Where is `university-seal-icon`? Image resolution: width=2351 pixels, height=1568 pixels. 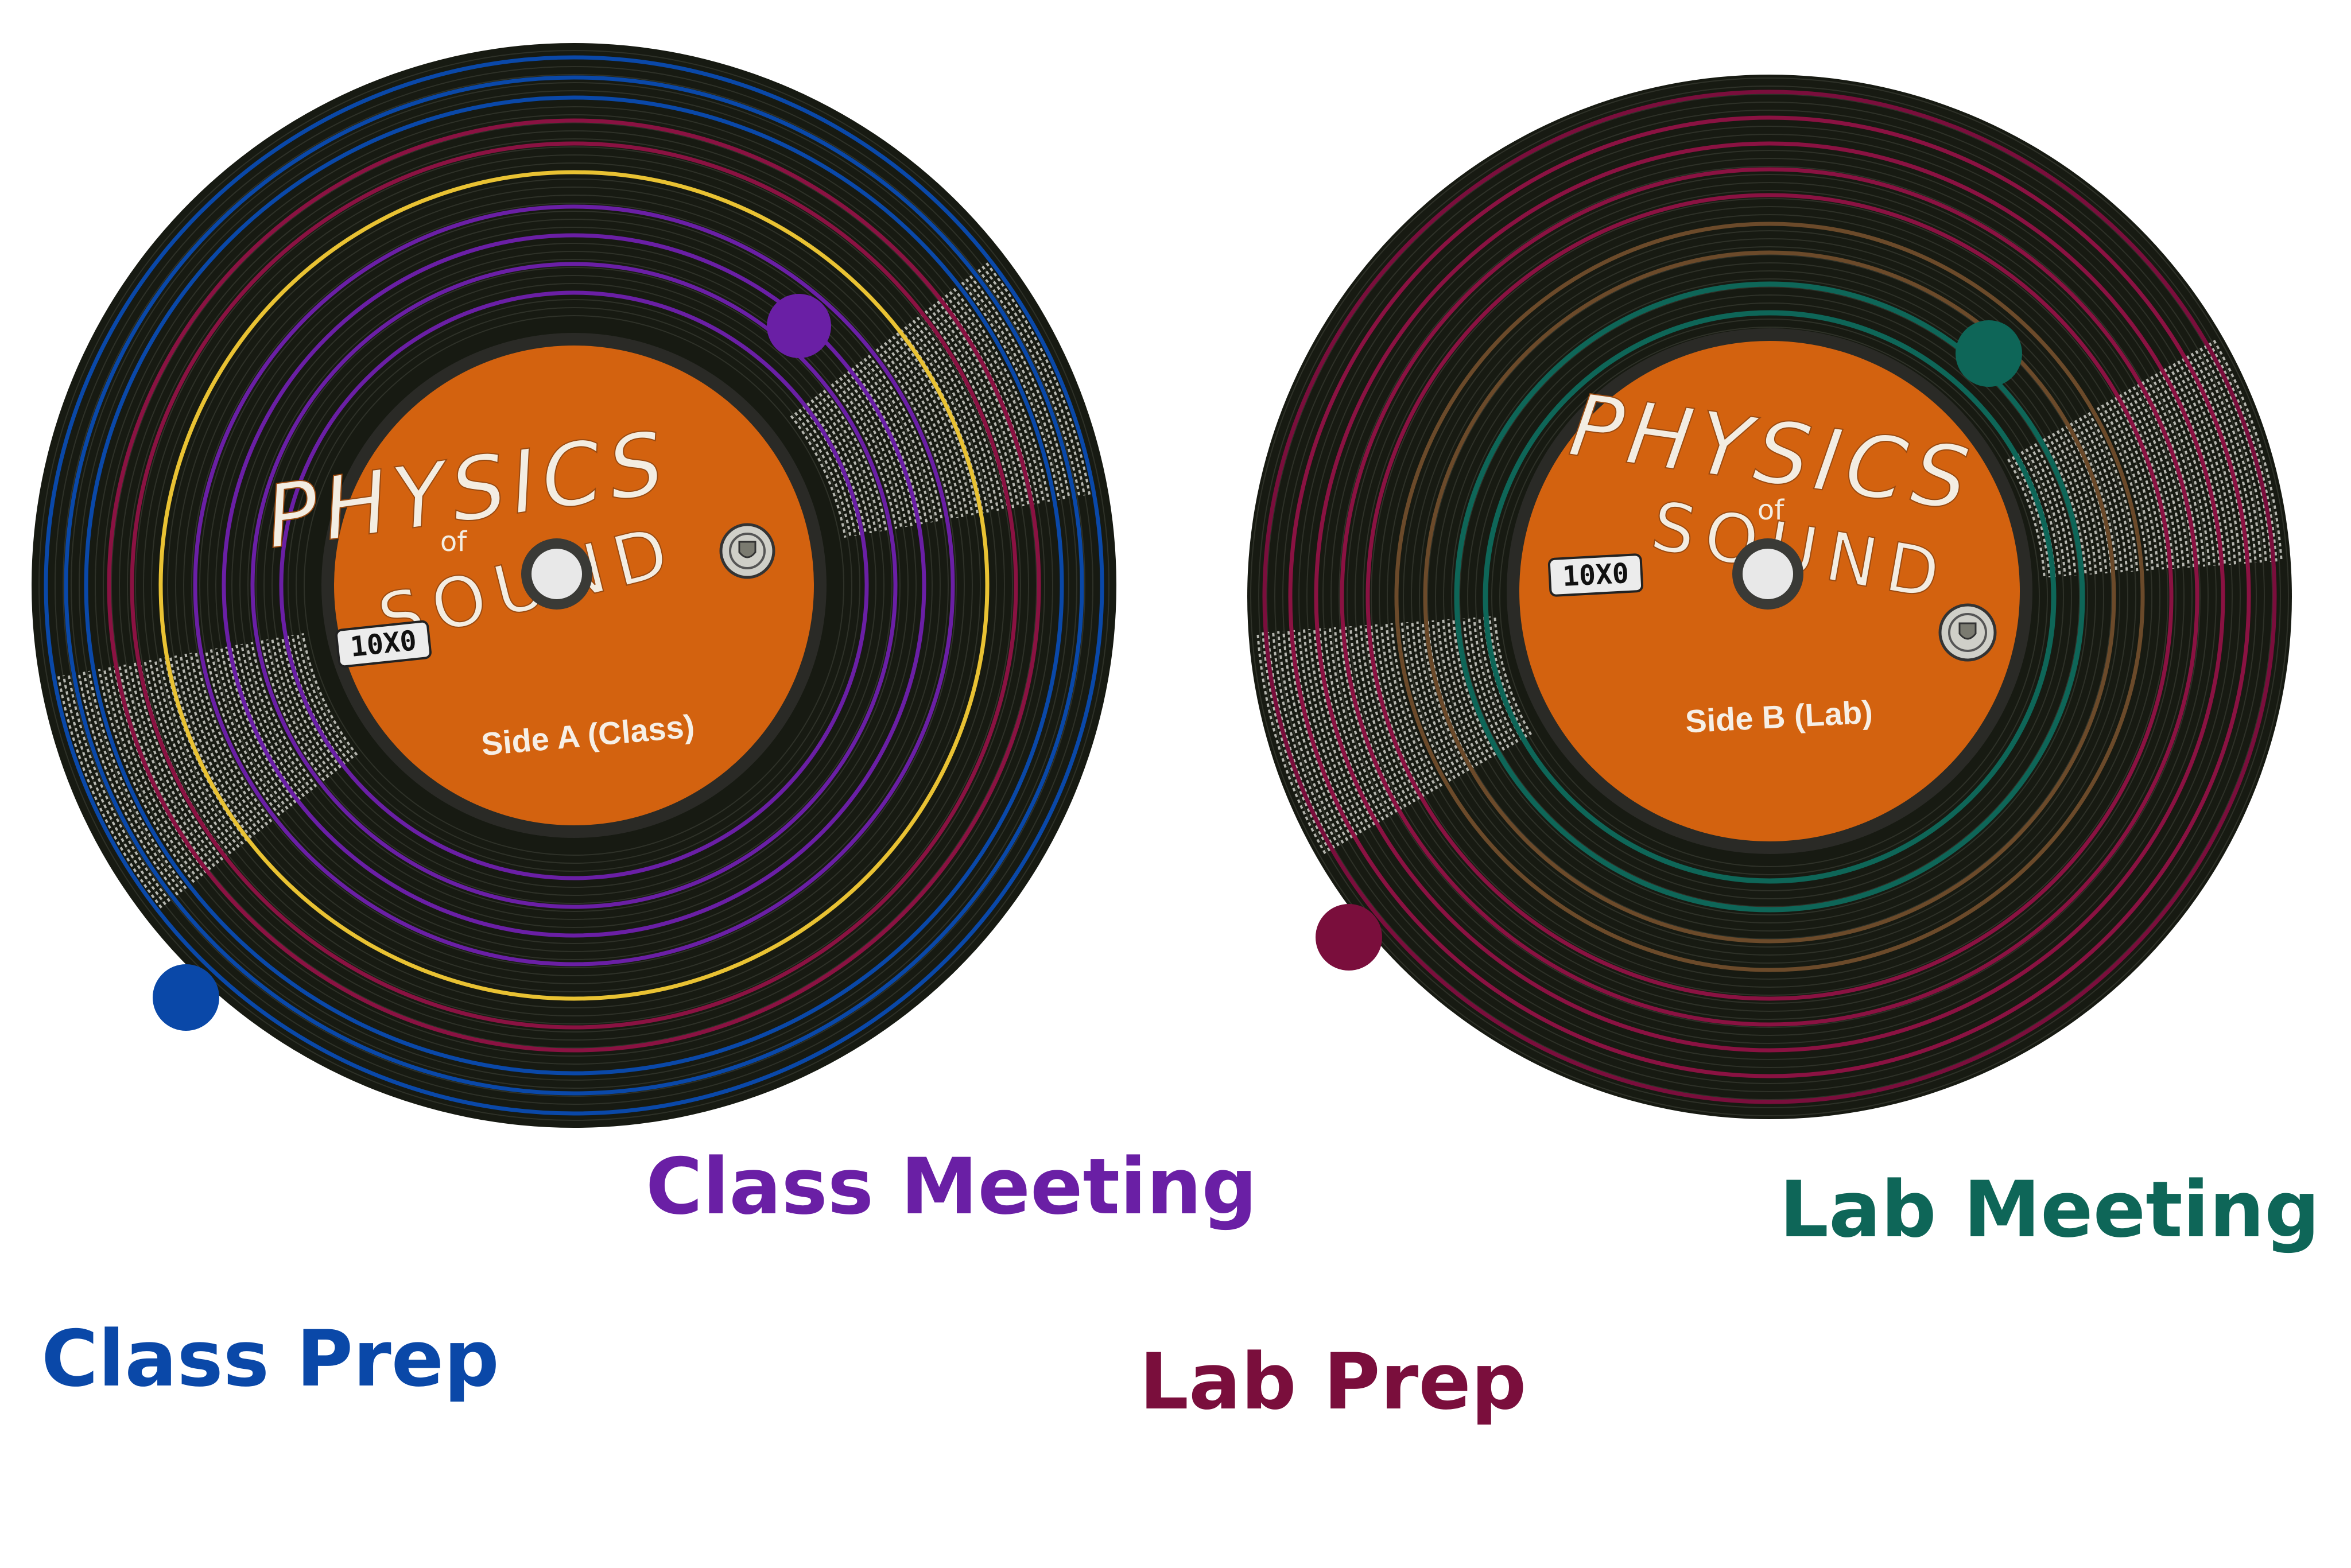 university-seal-icon is located at coordinates (747, 551).